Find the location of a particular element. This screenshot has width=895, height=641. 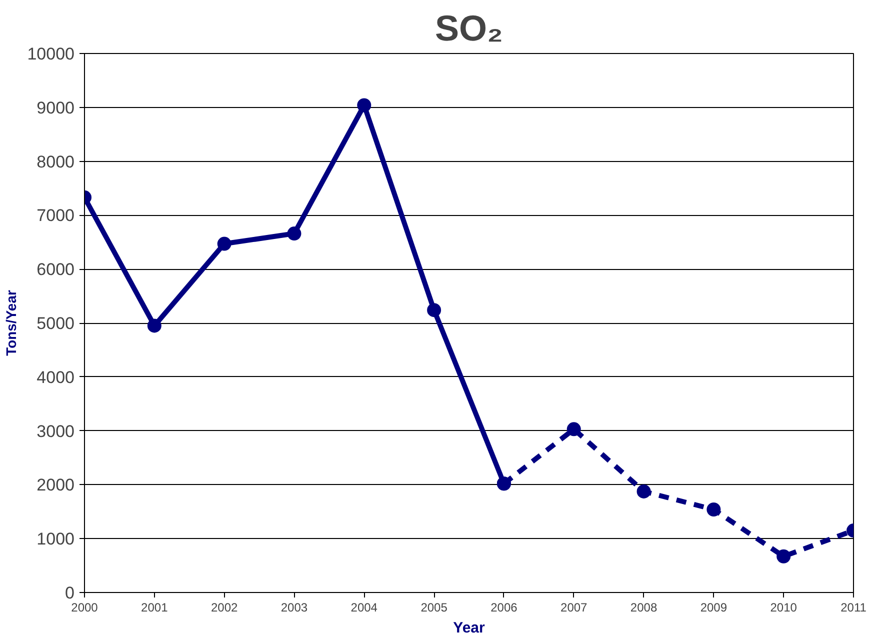

x-tick-label: 2004 is located at coordinates (364, 607).